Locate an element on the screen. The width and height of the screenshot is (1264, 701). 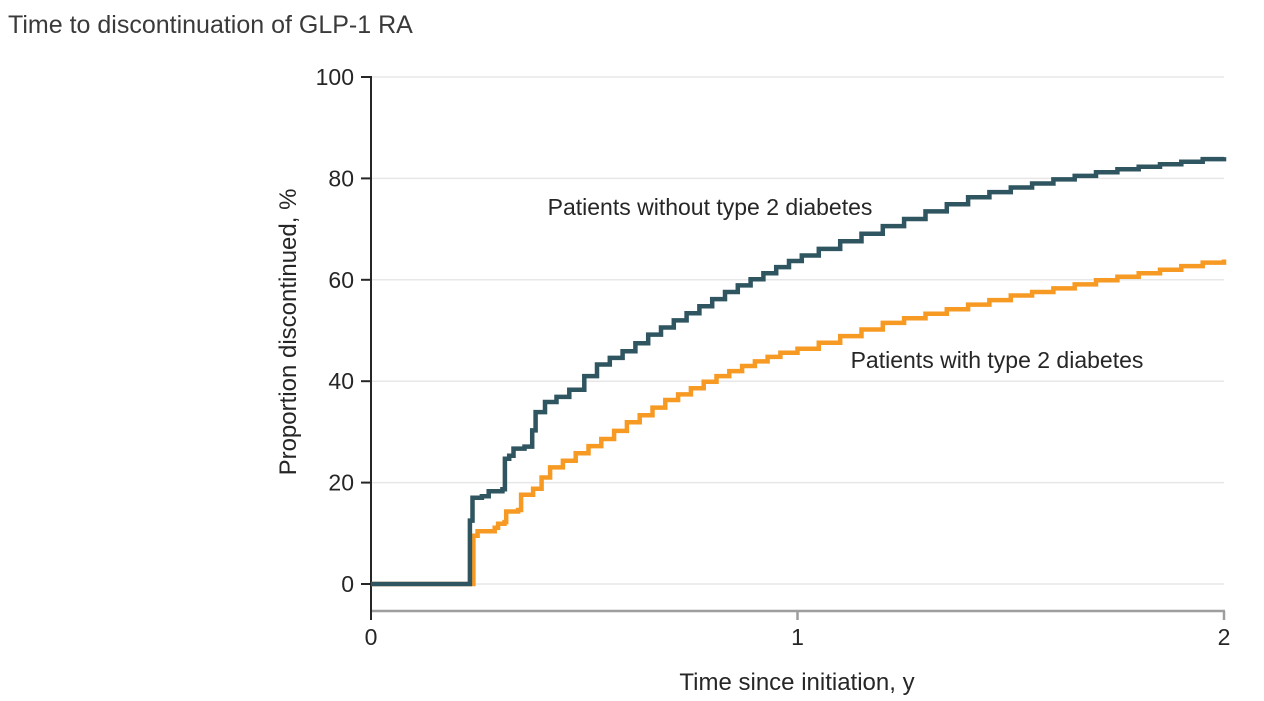
y-axis-title: Proportion discontinued, % is located at coordinates (288, 332).